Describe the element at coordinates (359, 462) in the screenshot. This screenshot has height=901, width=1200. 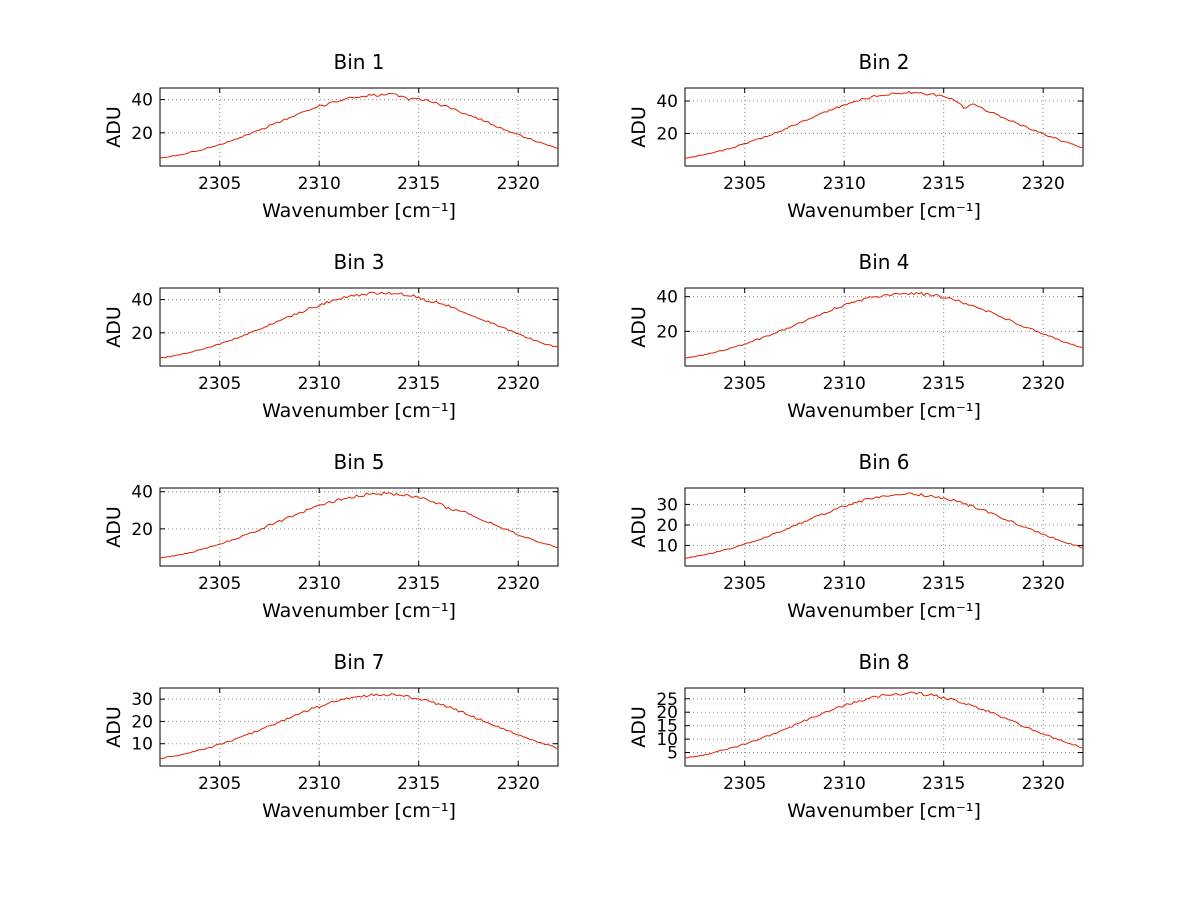
I see `plot-title: Bin 5` at that location.